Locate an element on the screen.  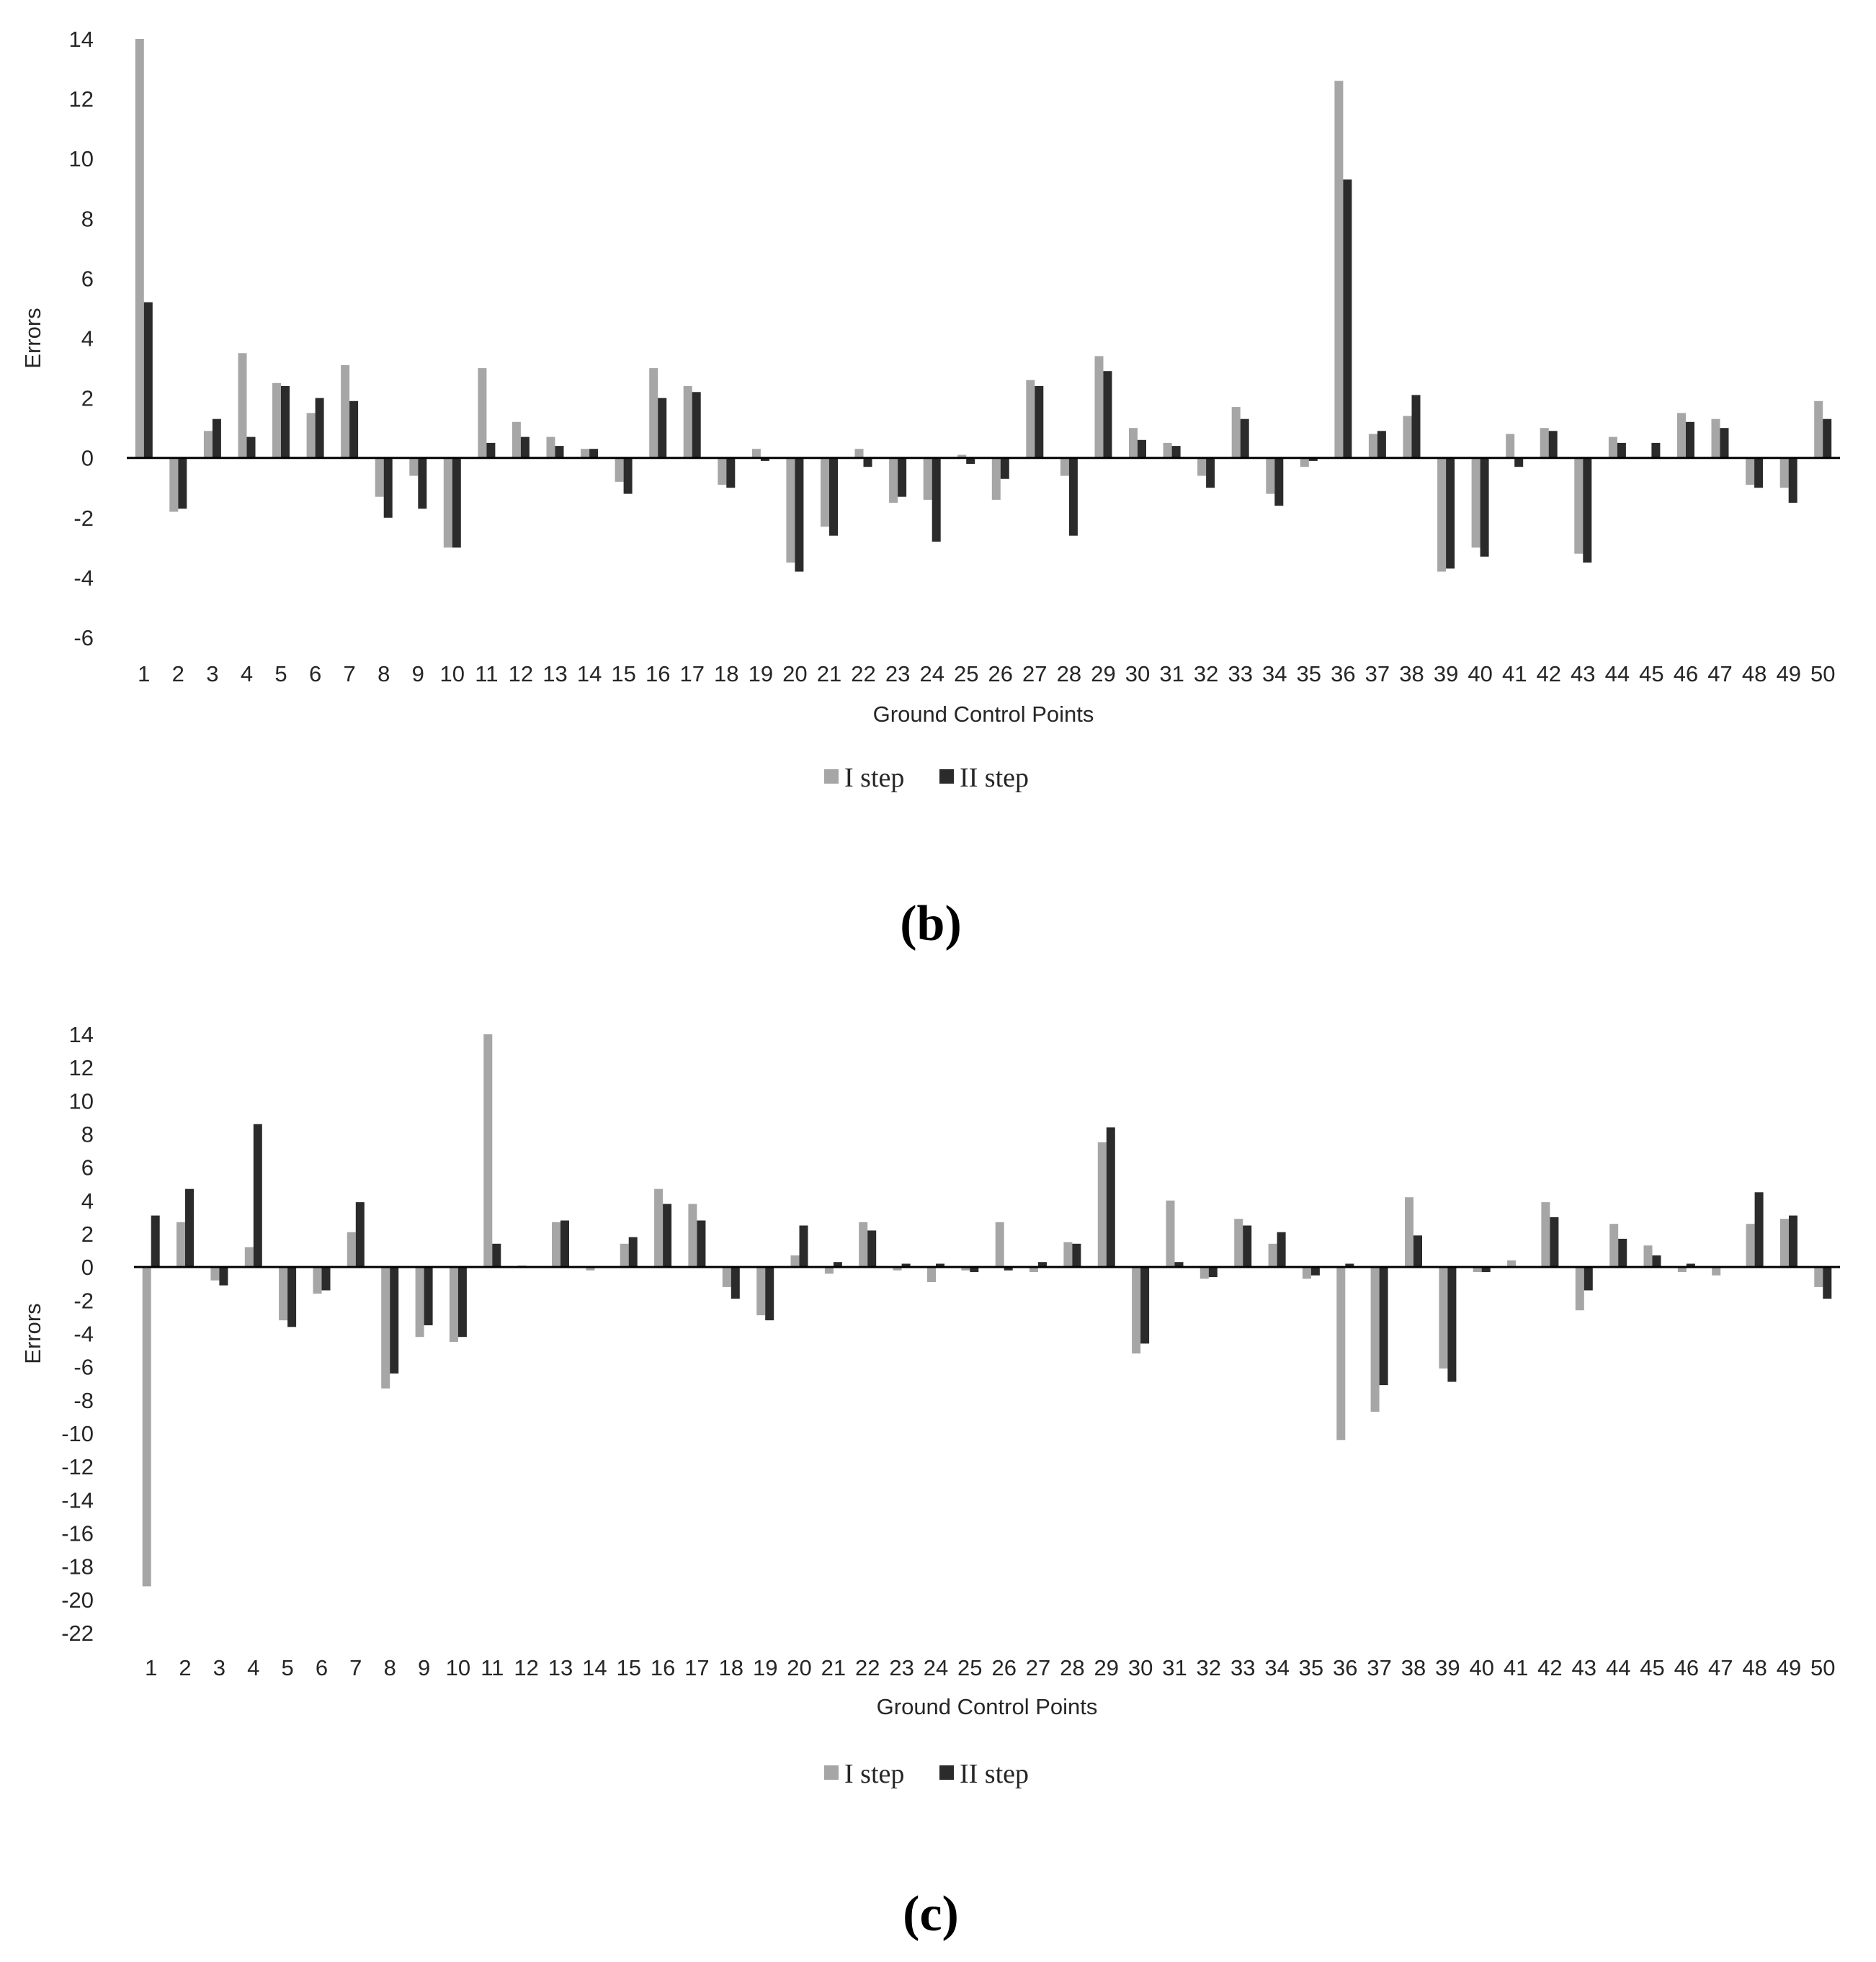
y-tick-label: 8 is located at coordinates (87, 1135).